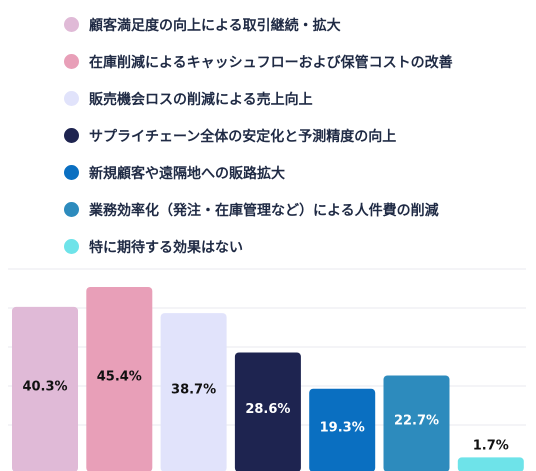 The image size is (536, 471). I want to click on legend-label: 新規顧客や遠隔地への販路拡大, so click(187, 173).